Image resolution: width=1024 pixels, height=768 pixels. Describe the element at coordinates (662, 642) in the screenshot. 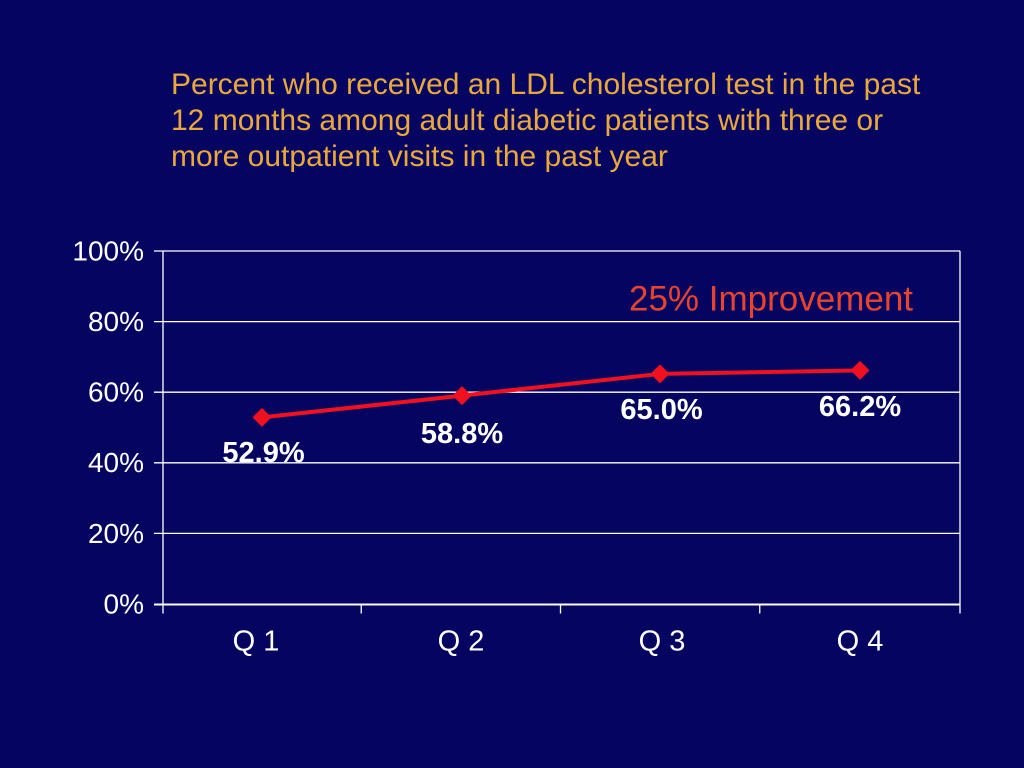

I see `svg-text: Q 3` at that location.